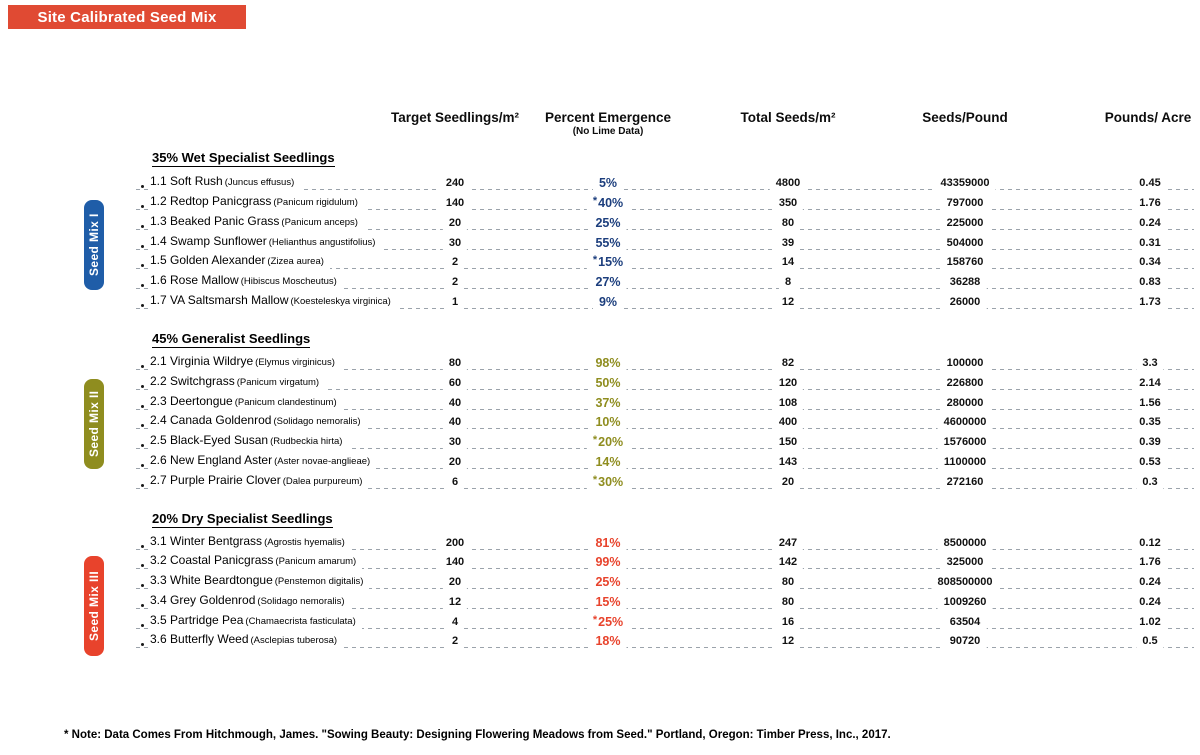 Image resolution: width=1200 pixels, height=755 pixels. I want to click on percent-emergence-value: 18%, so click(608, 641).